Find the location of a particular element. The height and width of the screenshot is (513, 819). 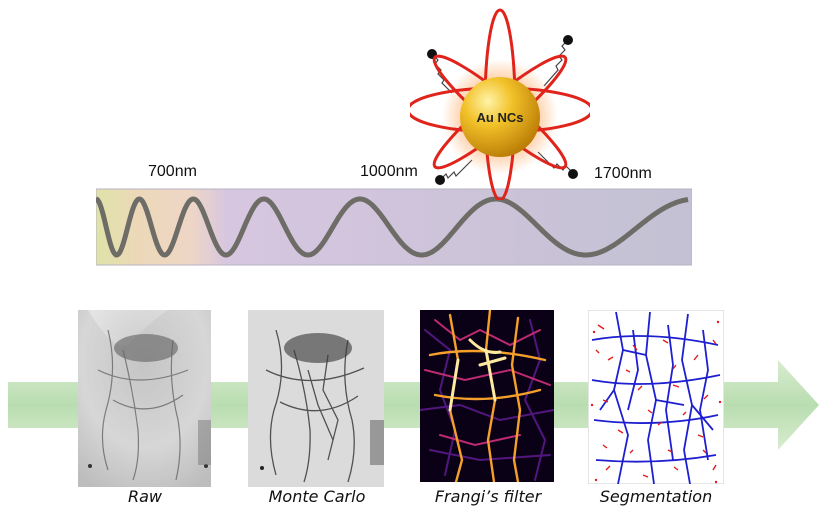

gold-sphere is located at coordinates (500, 117).